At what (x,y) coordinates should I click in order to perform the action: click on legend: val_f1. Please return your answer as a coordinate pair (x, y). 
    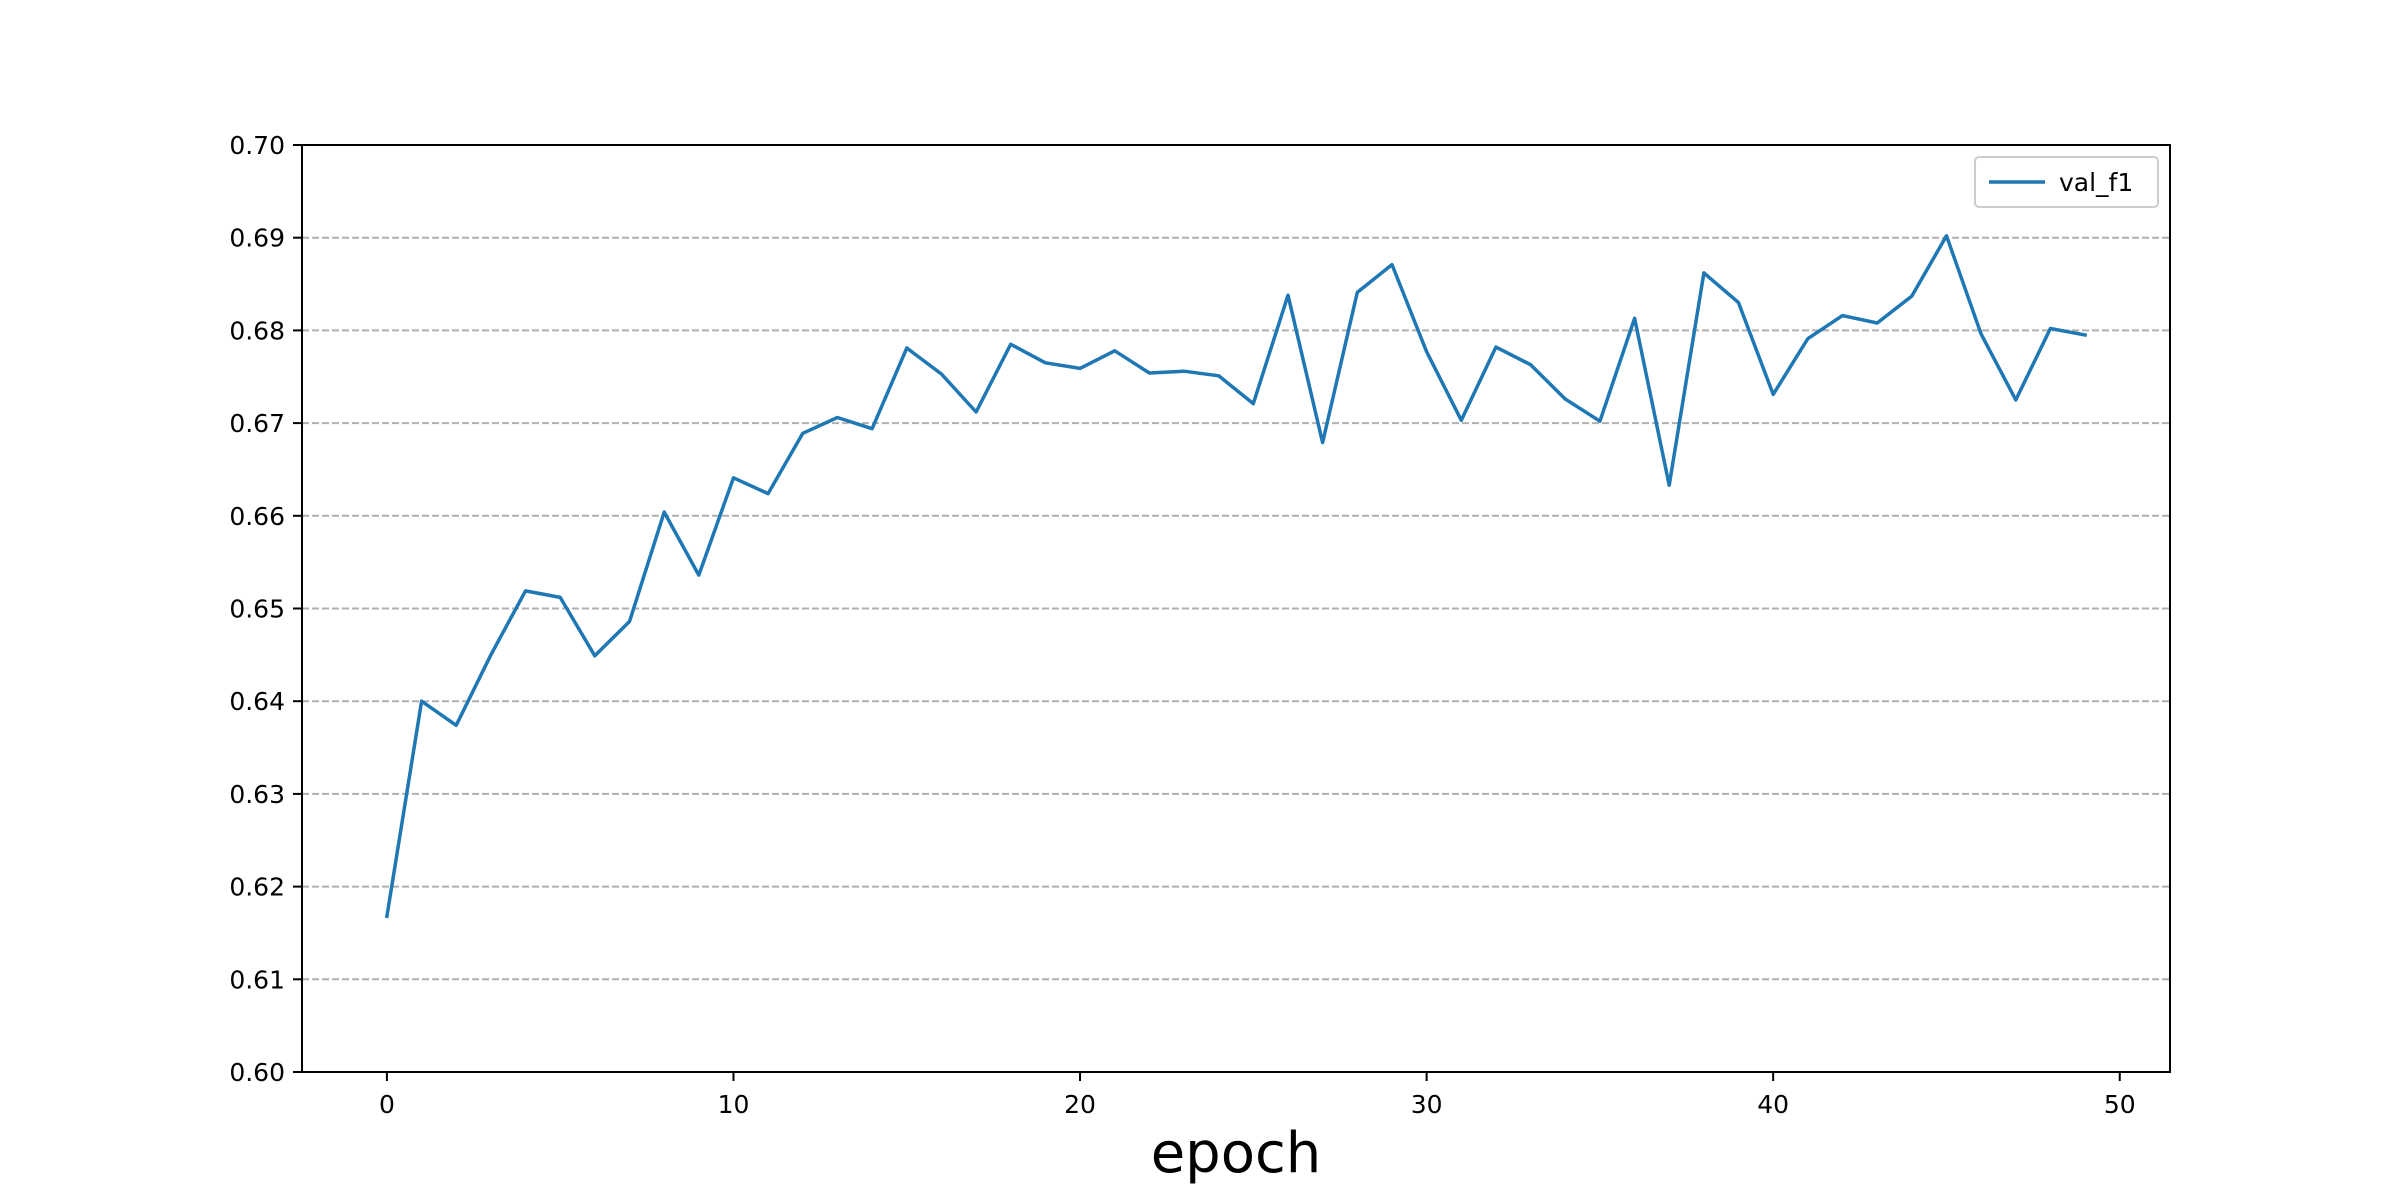
    Looking at the image, I should click on (2066, 182).